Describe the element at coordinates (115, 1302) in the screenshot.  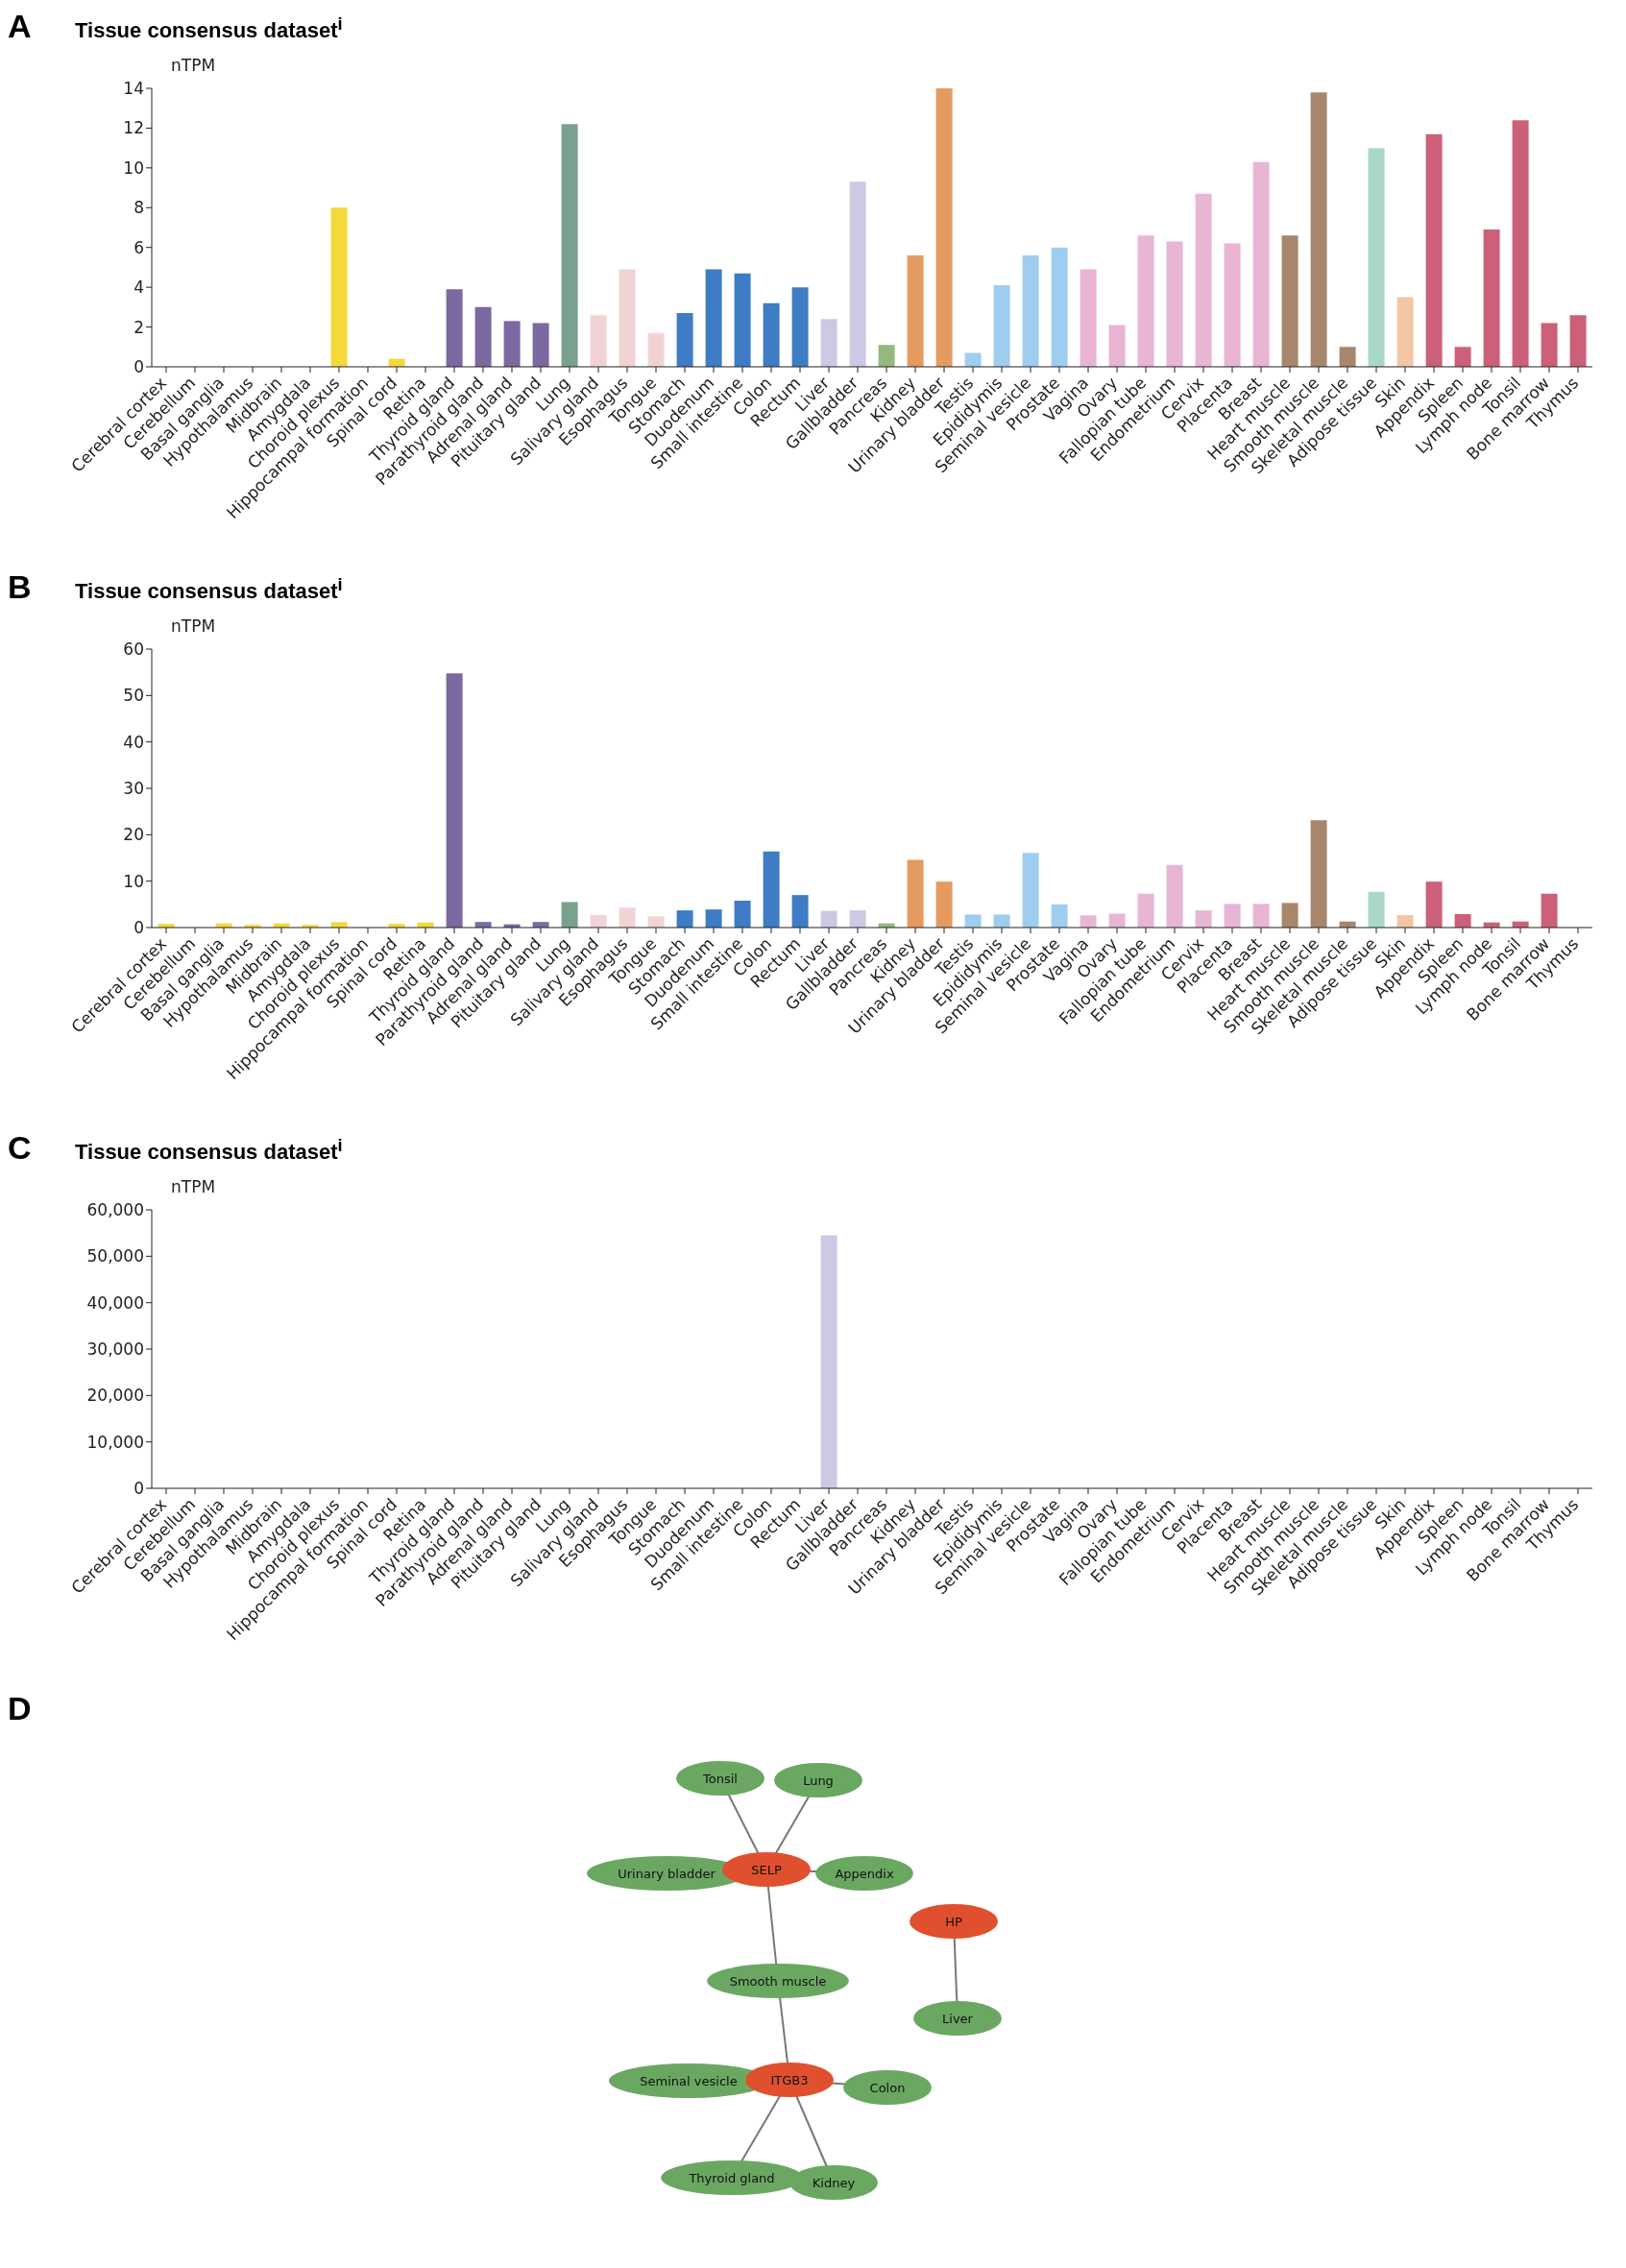
I see `y-tick-label: 40,000` at that location.